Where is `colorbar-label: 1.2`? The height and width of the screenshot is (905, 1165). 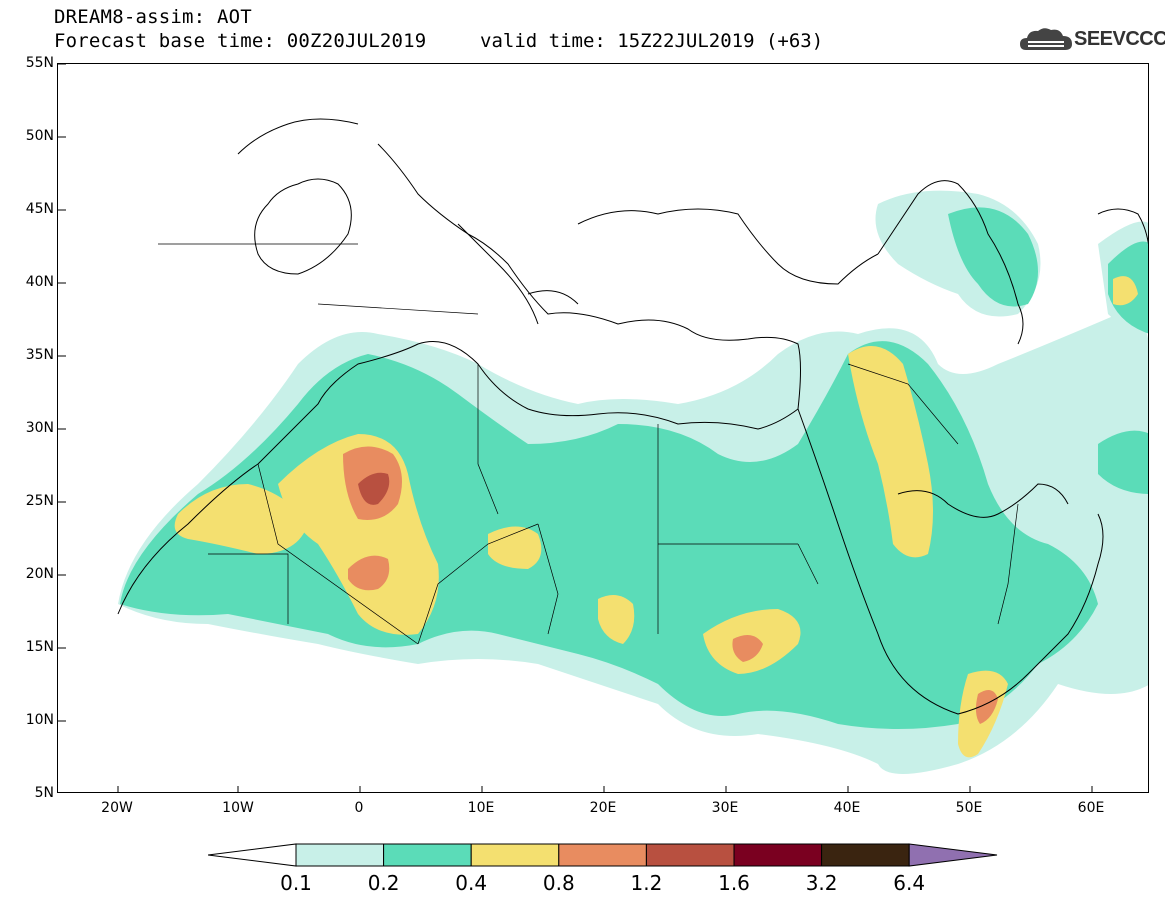
colorbar-label: 1.2 is located at coordinates (646, 883).